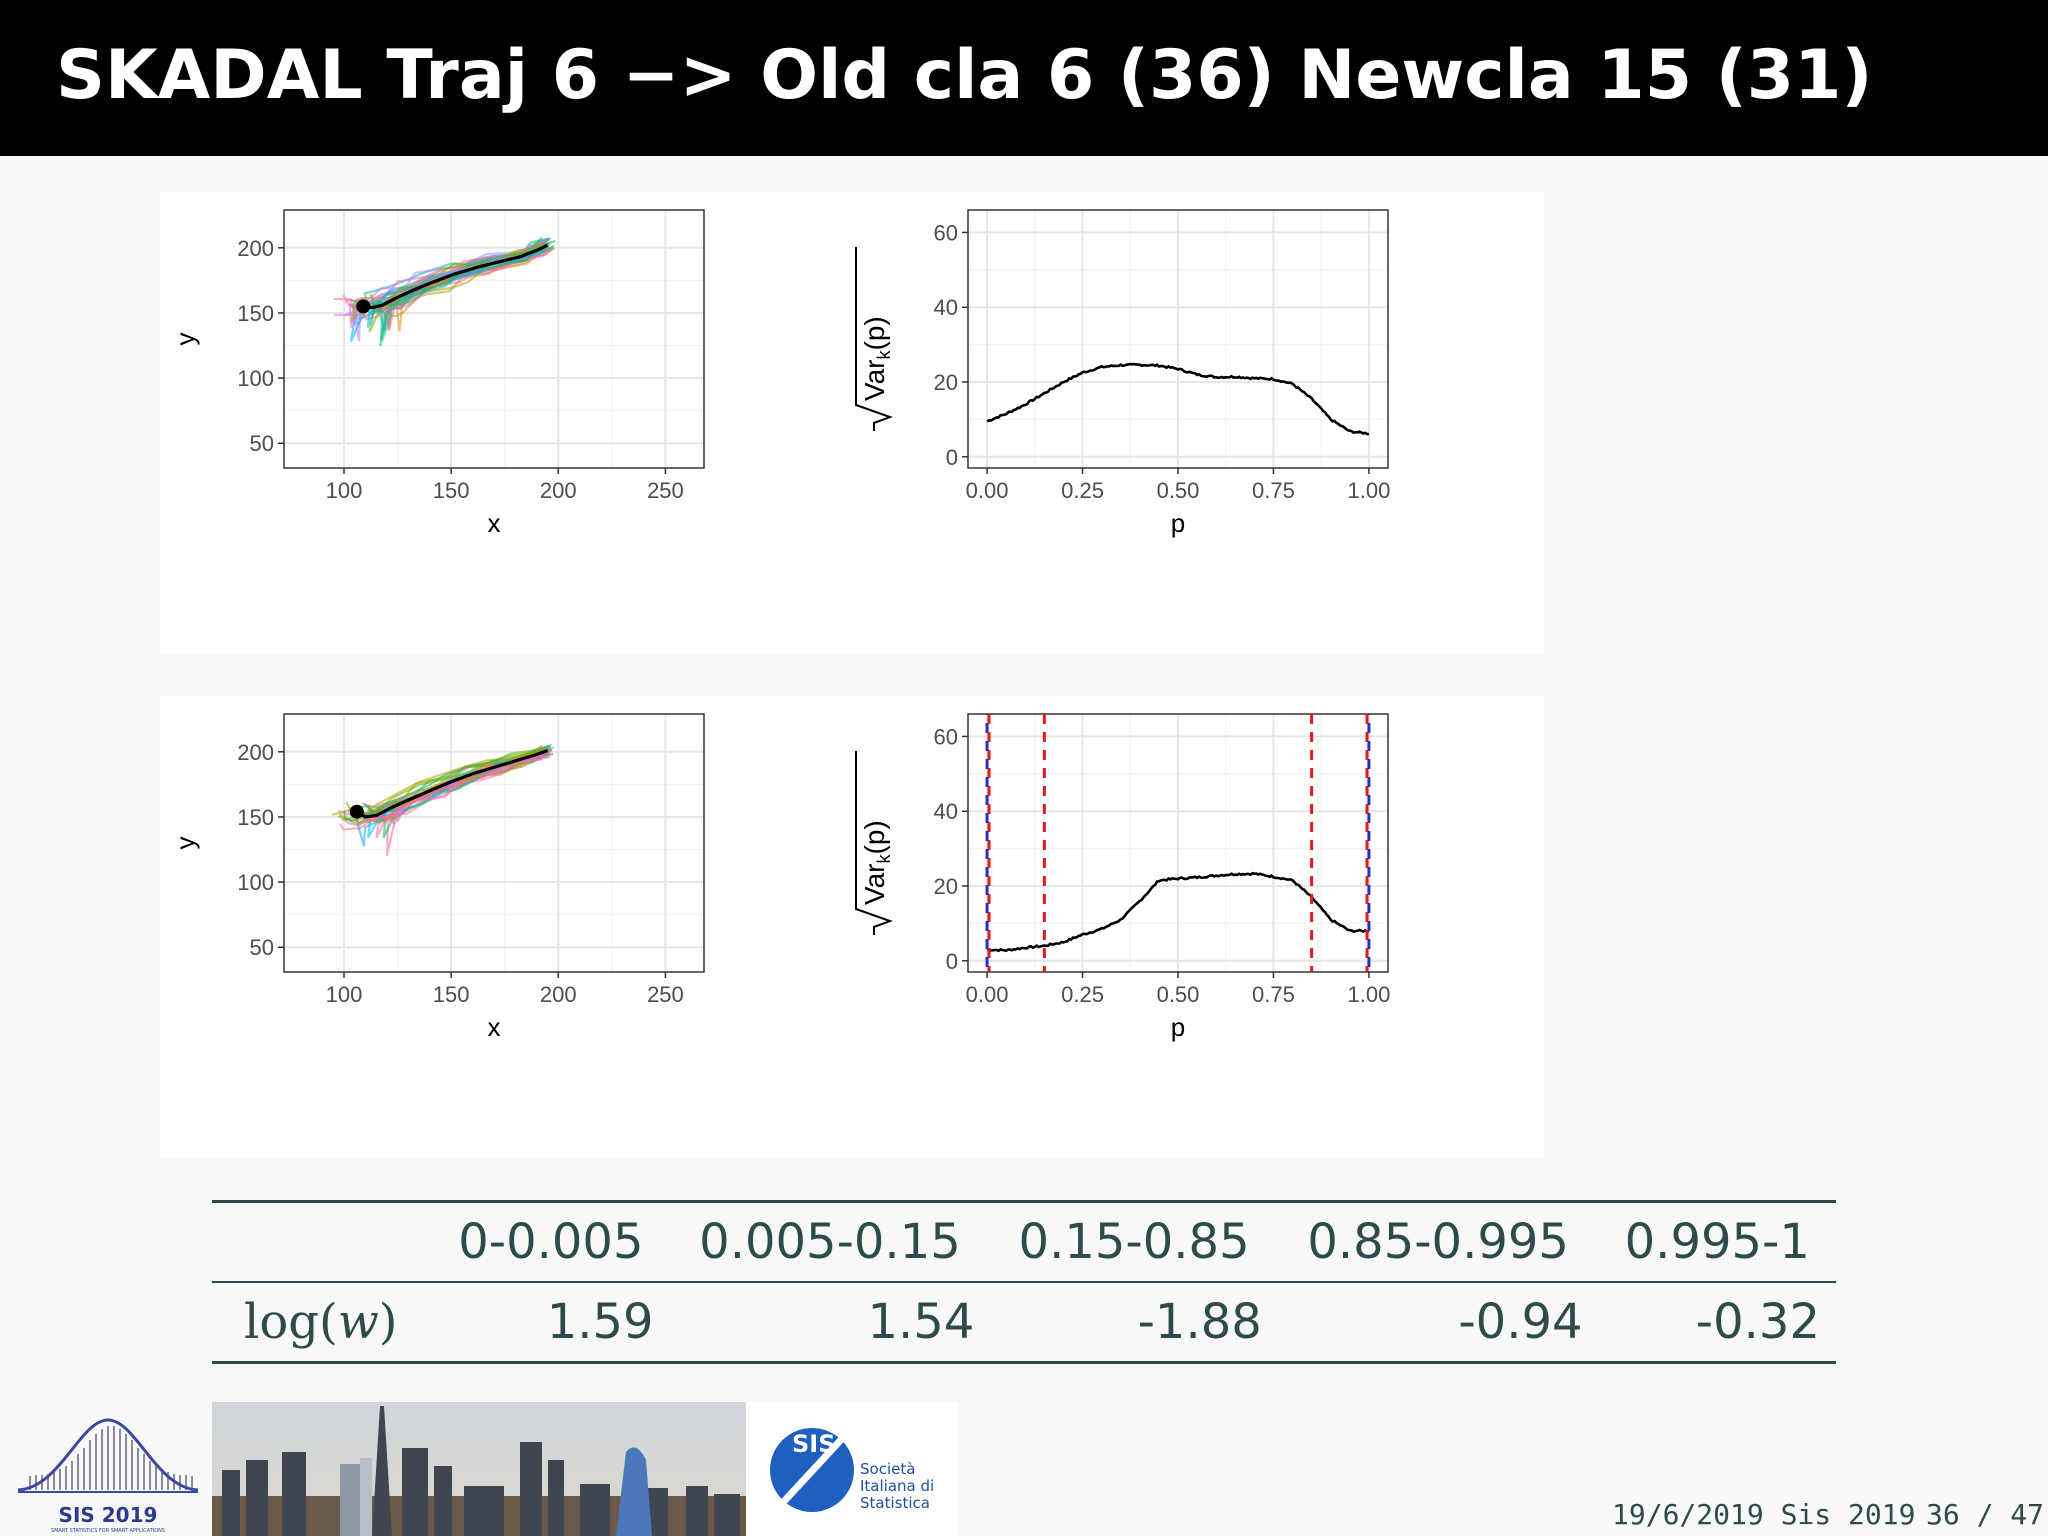  I want to click on sis2019-logo-text: SIS 2019, so click(108, 1515).